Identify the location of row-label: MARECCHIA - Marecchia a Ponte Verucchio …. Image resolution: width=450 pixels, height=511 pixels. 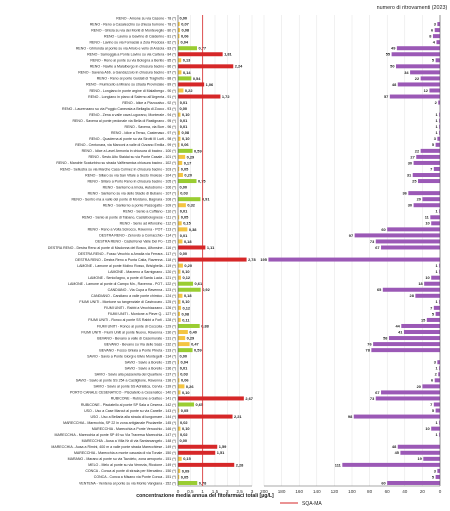
(134, 429).